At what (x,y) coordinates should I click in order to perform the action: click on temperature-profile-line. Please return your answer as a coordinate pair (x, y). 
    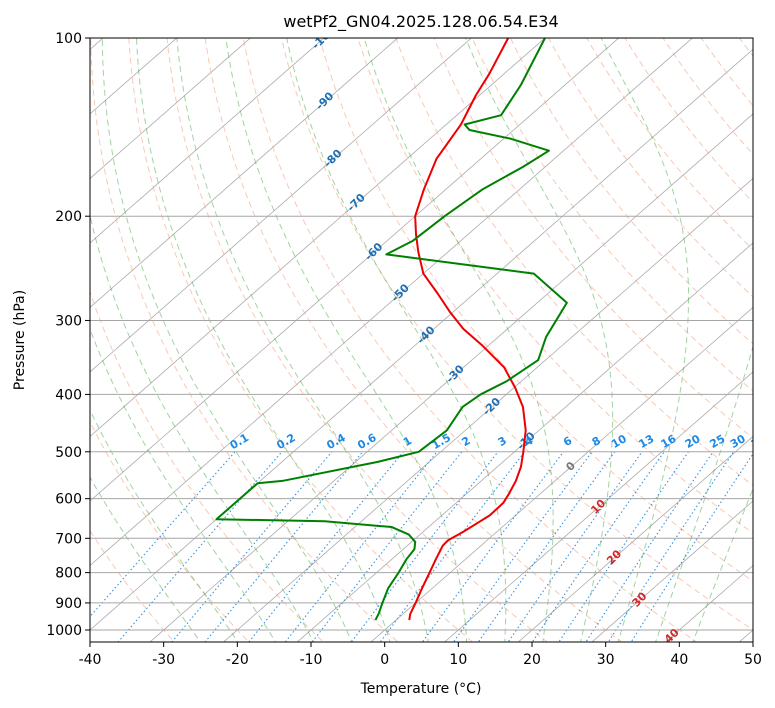
    Looking at the image, I should click on (467, 329).